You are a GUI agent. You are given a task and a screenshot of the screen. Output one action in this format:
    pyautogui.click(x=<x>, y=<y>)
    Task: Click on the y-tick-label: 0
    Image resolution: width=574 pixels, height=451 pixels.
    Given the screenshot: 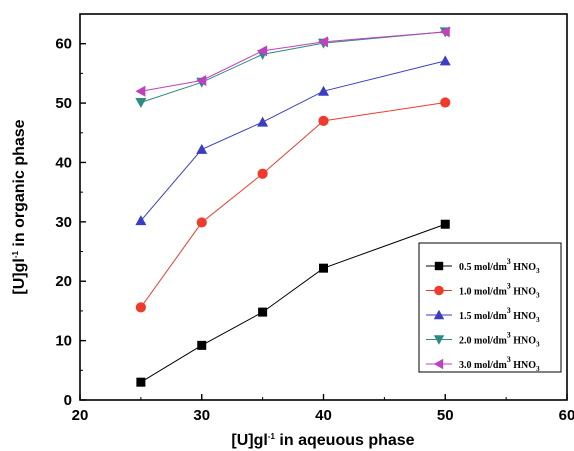 What is the action you would take?
    pyautogui.click(x=68, y=400)
    